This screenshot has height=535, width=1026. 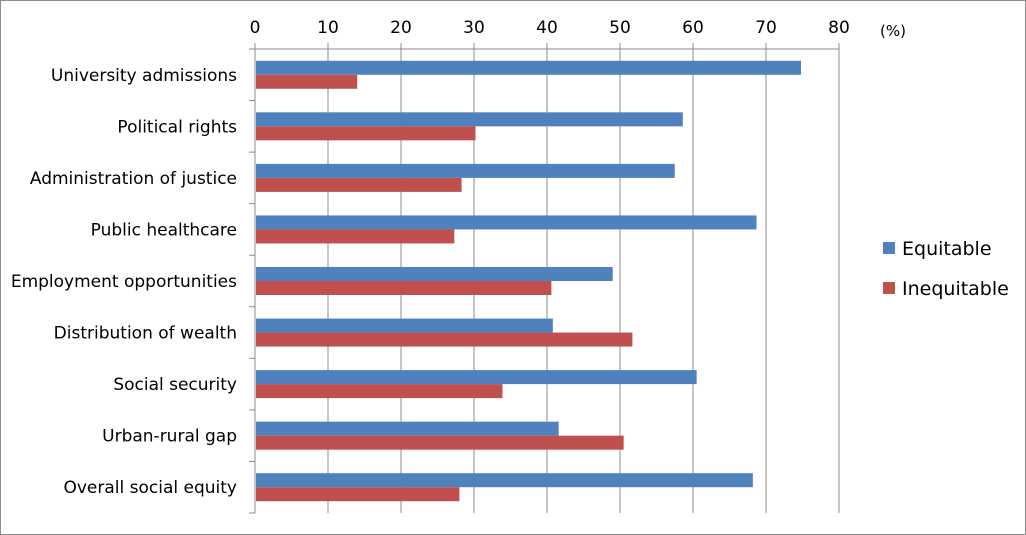 What do you see at coordinates (947, 249) in the screenshot?
I see `legend-label: Equitable` at bounding box center [947, 249].